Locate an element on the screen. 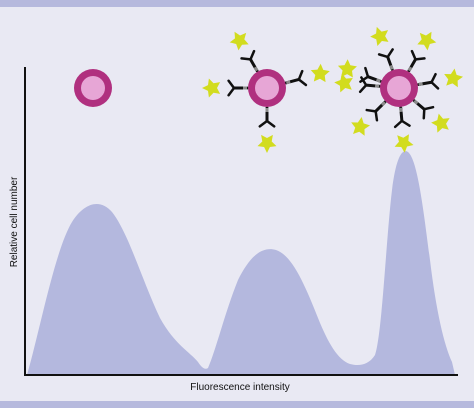 The width and height of the screenshot is (474, 408). unlabeled-cell is located at coordinates (93, 88).